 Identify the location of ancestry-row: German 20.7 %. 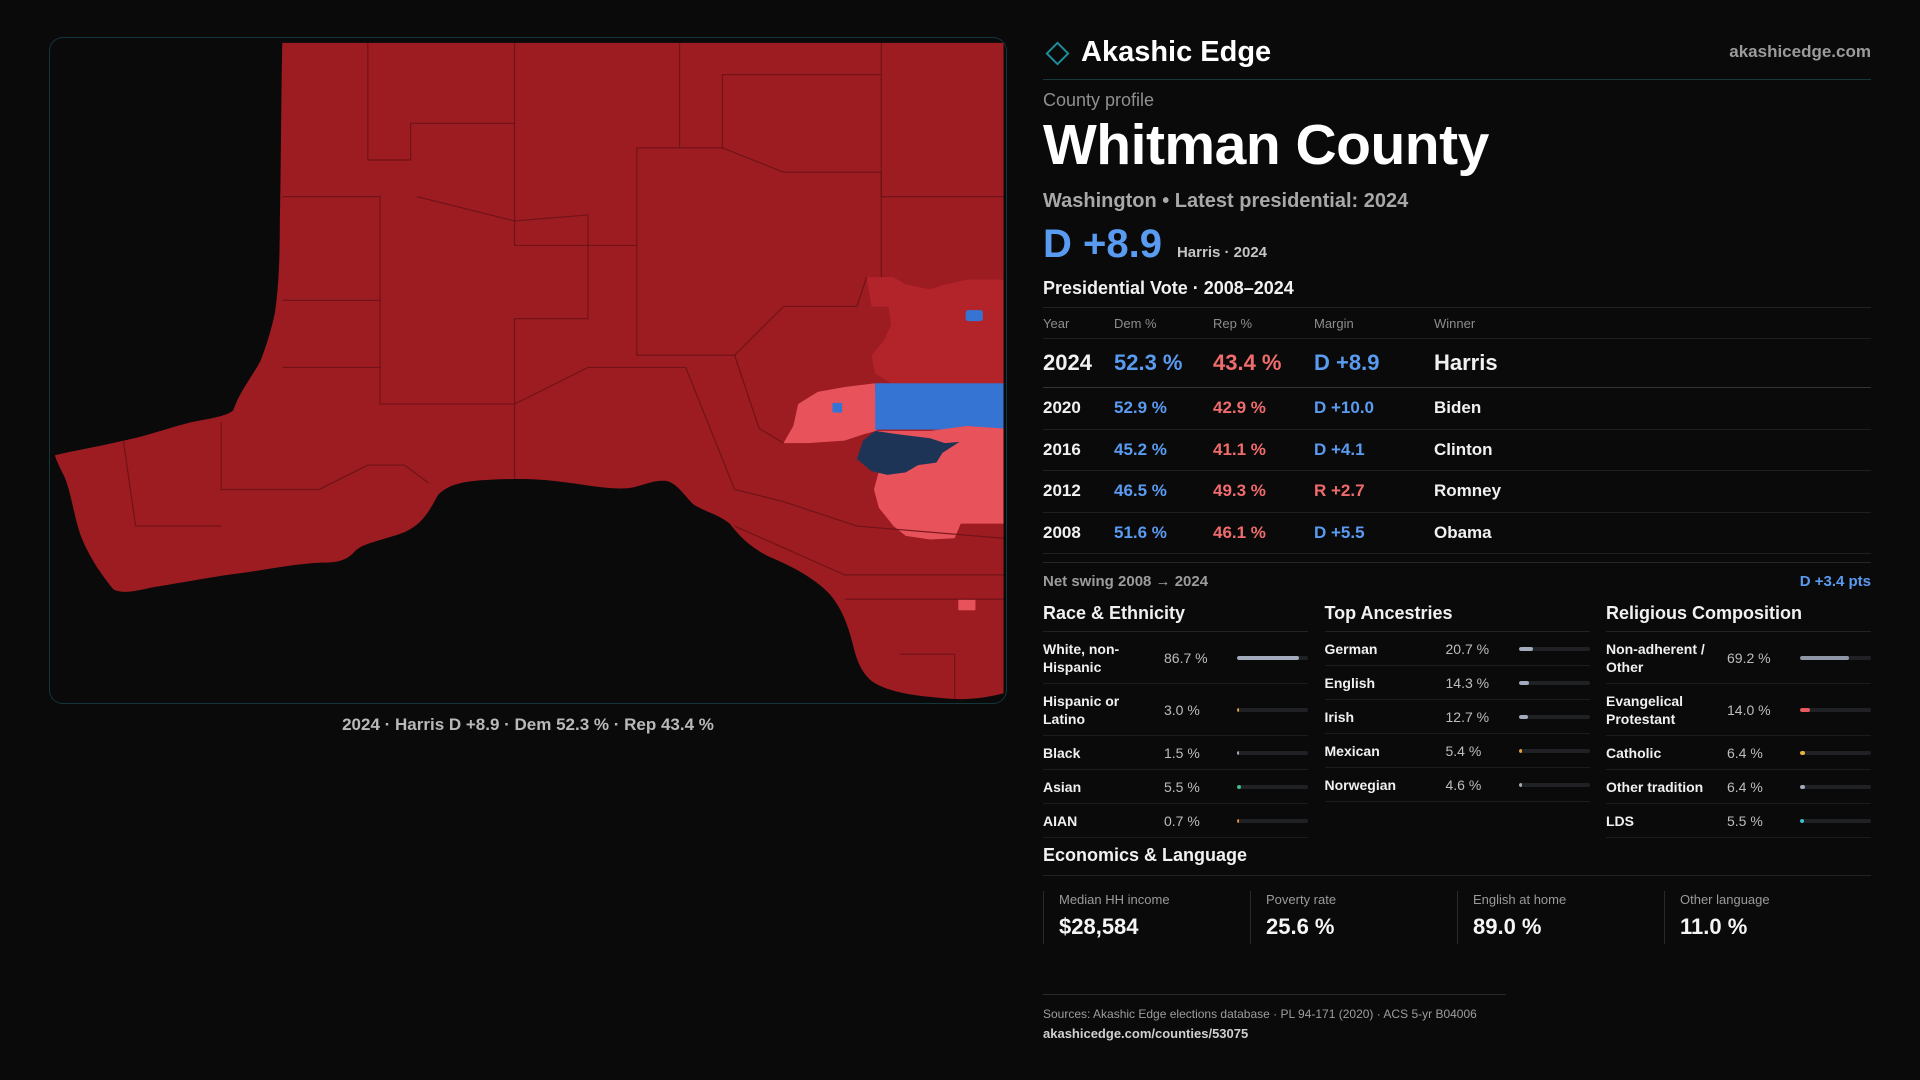
(1457, 649).